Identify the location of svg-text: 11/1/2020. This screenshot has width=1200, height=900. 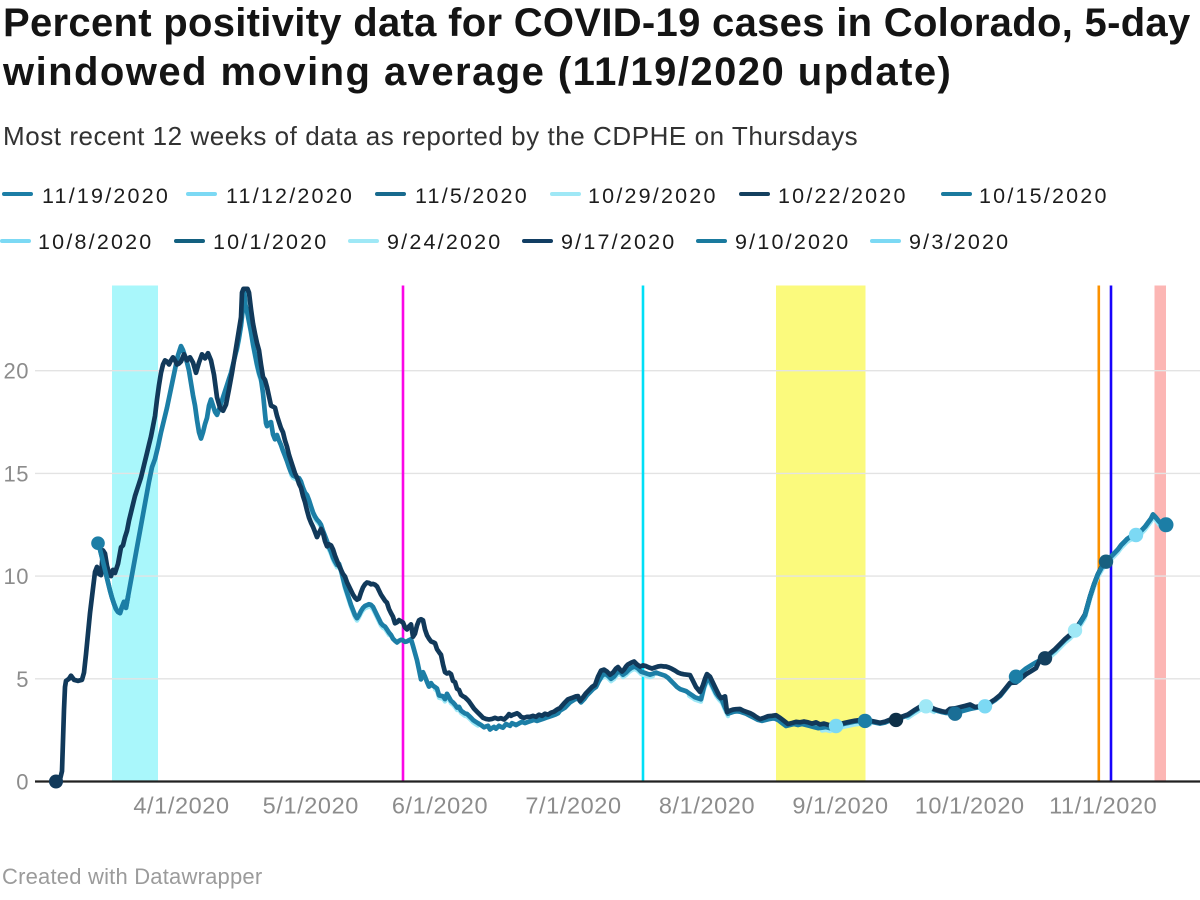
(1103, 806).